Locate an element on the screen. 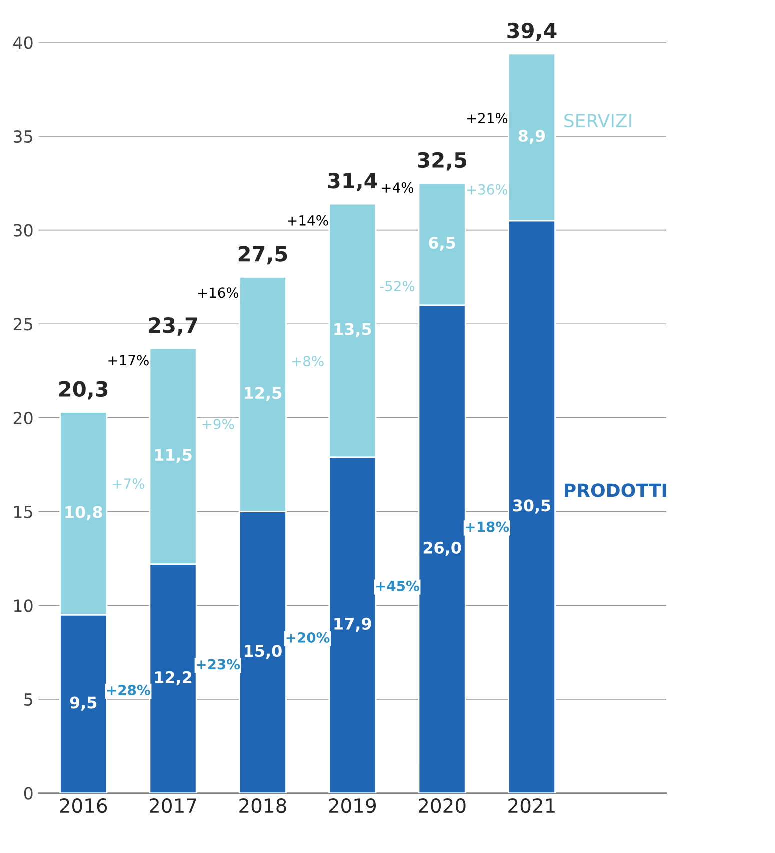 The width and height of the screenshot is (775, 853). x-tick-label: 2020 is located at coordinates (442, 806).